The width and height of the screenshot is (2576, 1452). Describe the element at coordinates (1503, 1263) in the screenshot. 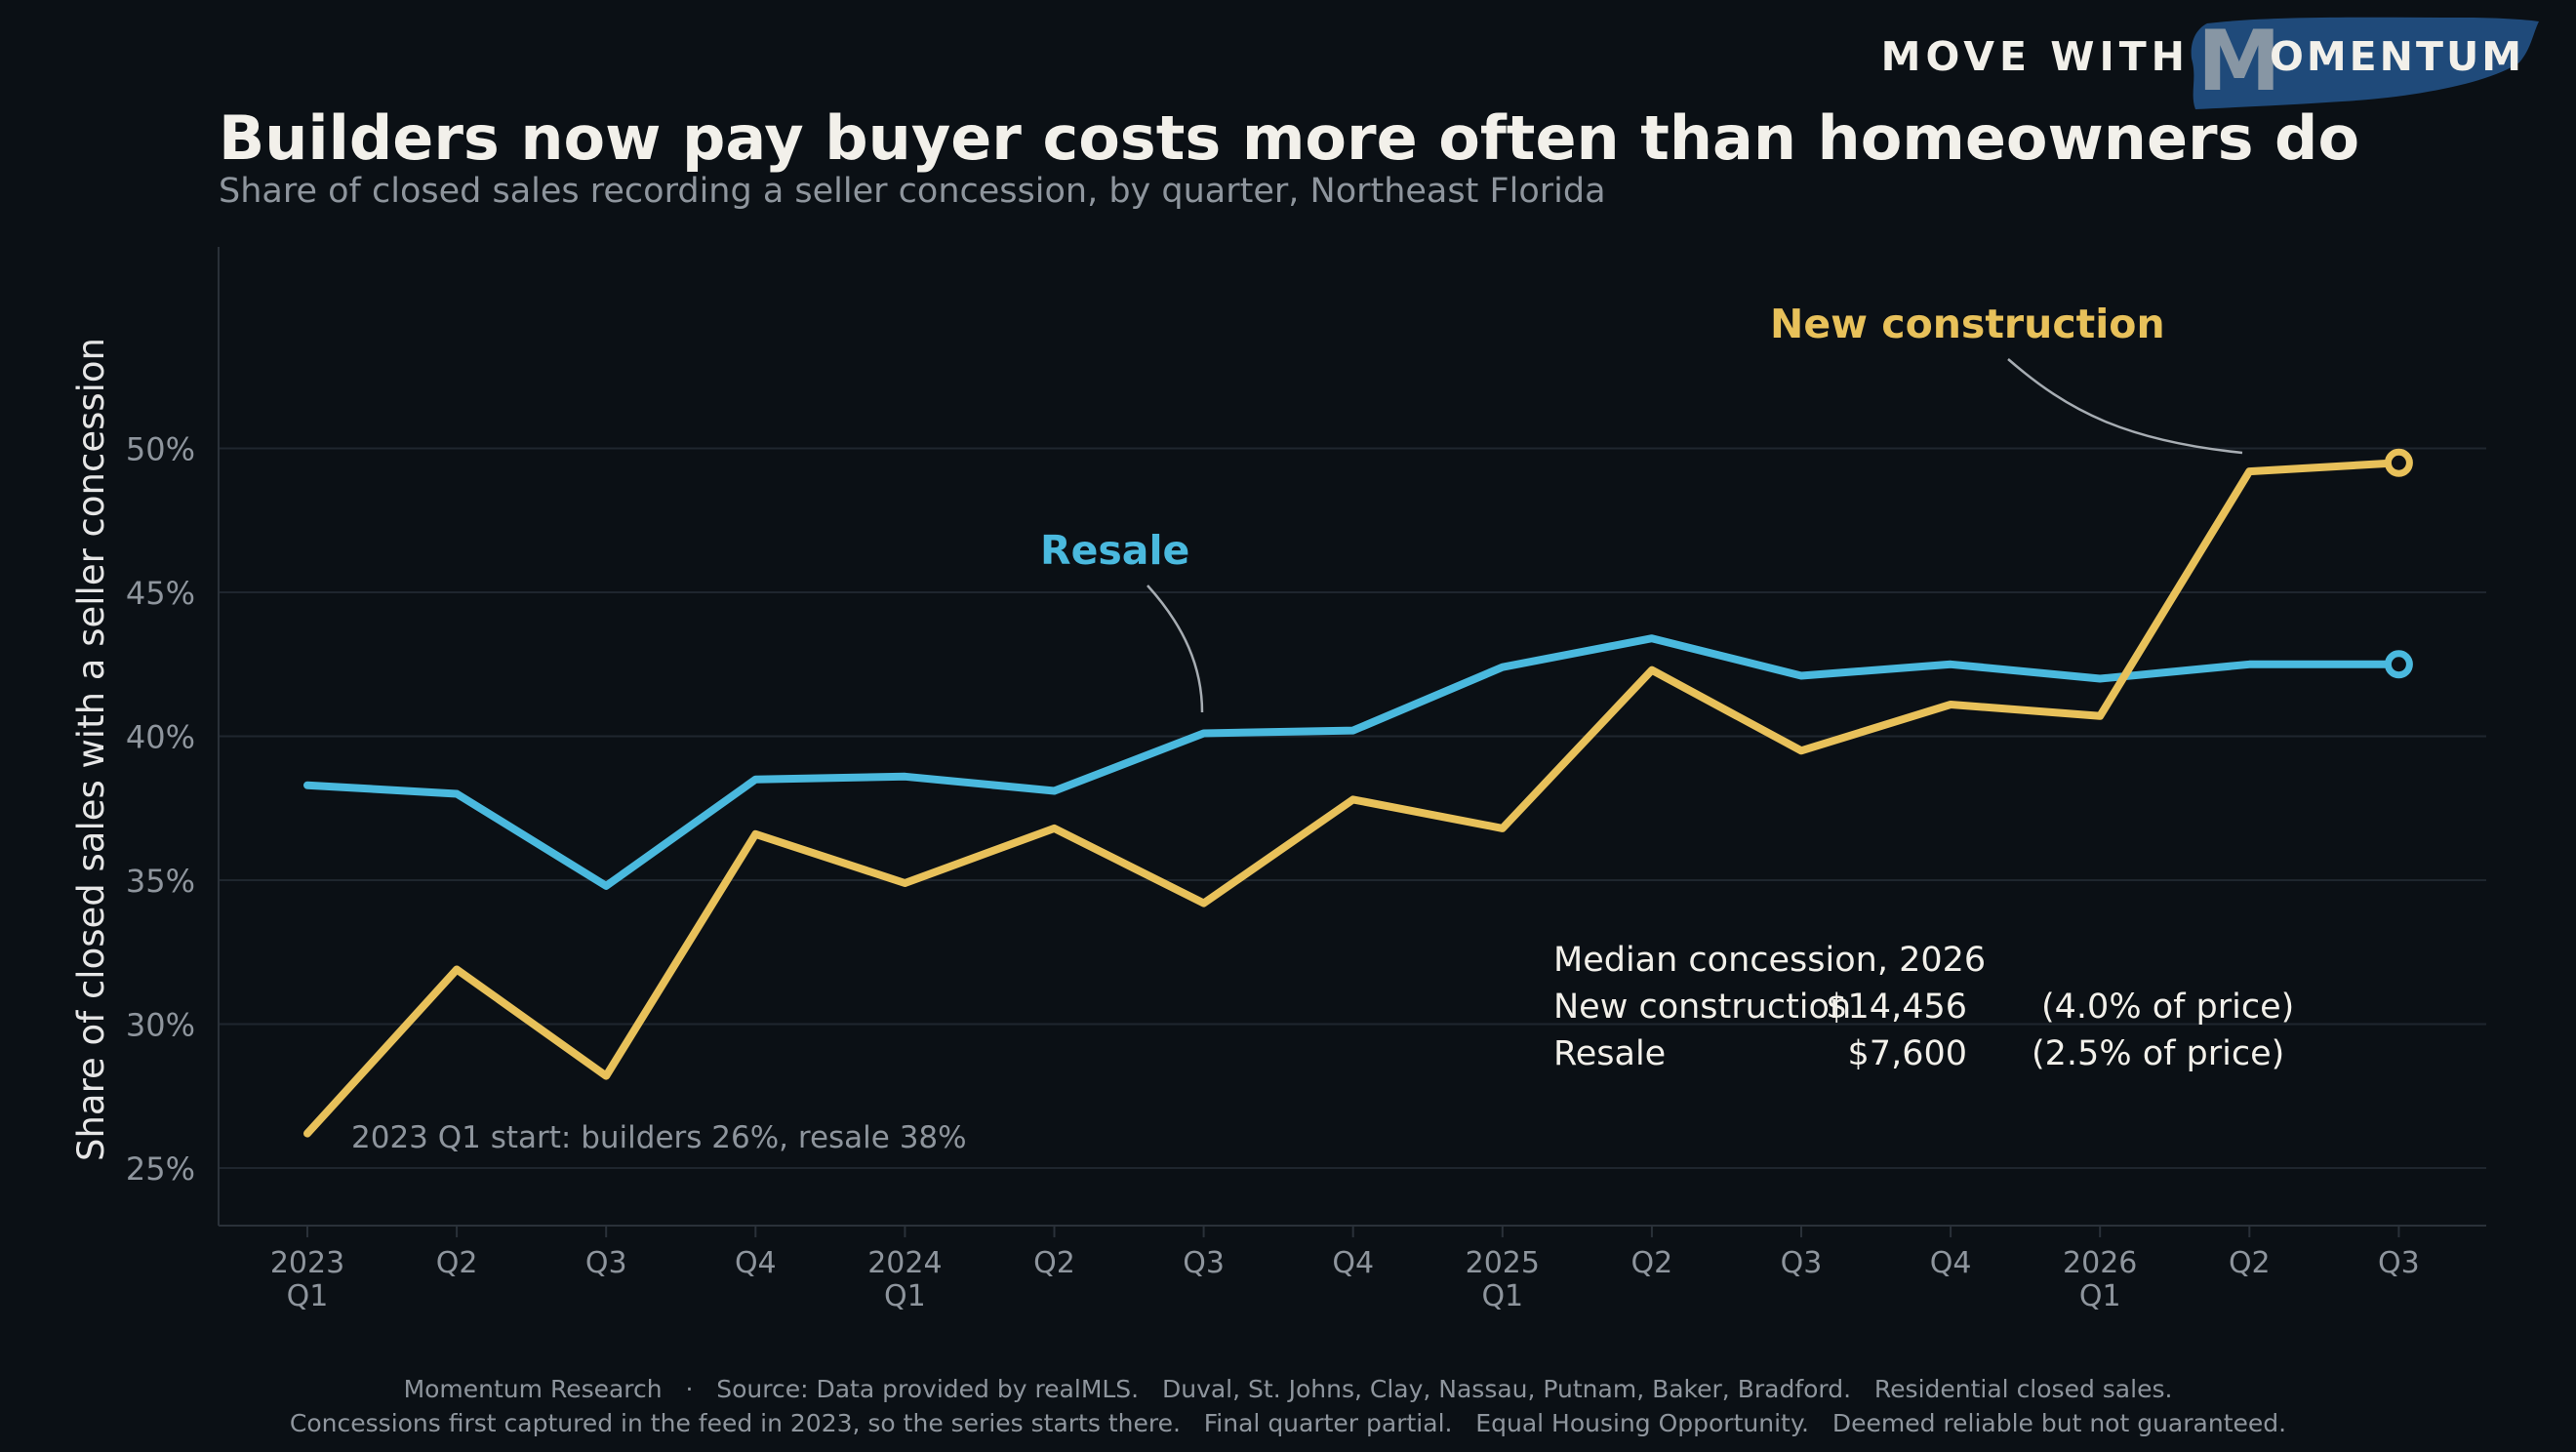

I see `x-tick-label: 2025` at that location.